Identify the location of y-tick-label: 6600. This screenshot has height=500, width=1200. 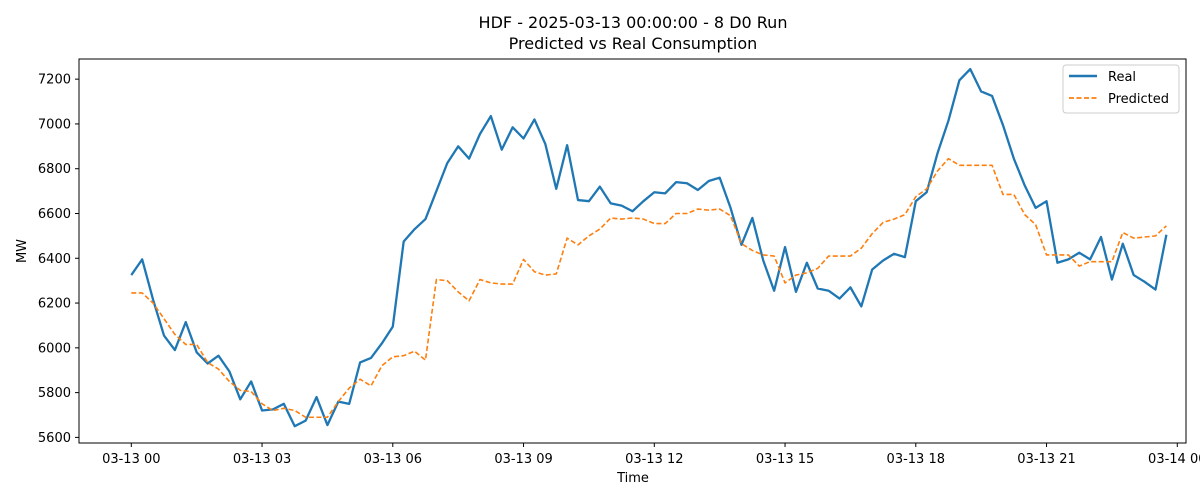
(54, 214).